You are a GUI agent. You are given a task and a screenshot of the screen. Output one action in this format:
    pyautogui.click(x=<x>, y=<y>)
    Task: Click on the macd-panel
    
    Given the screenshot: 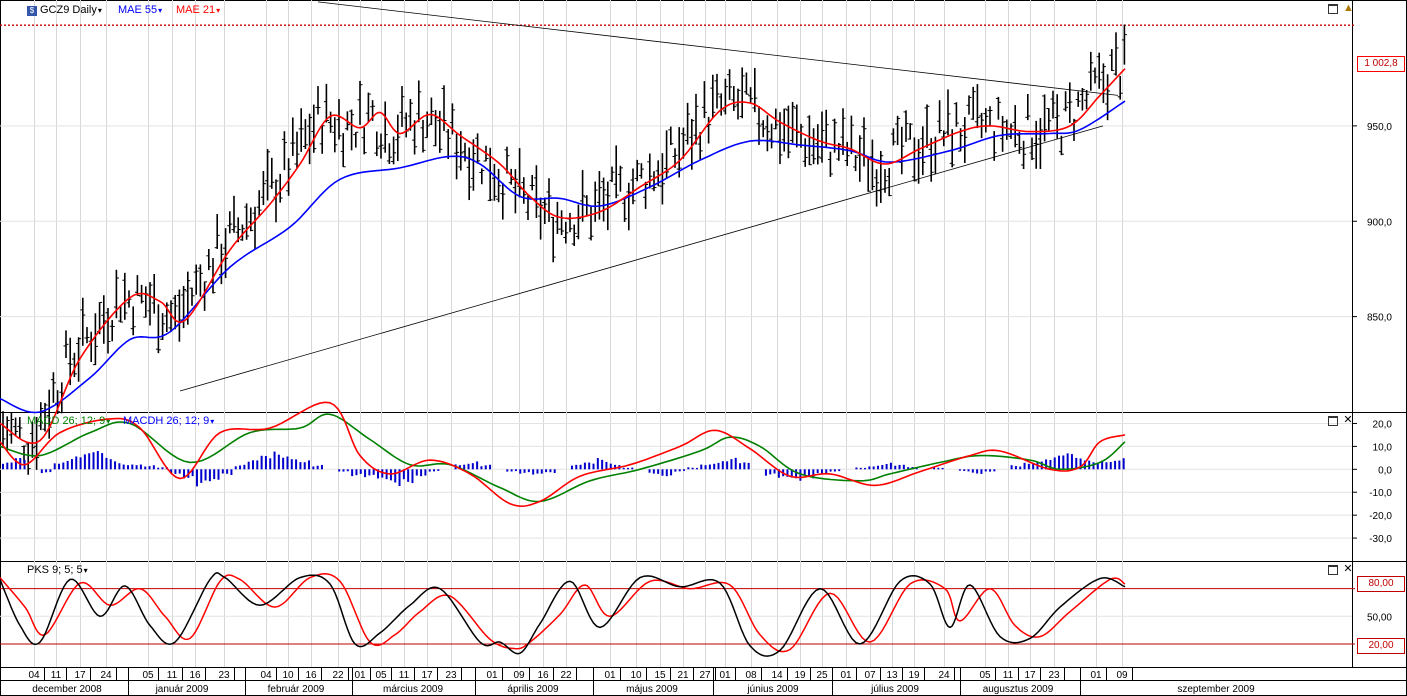 What is the action you would take?
    pyautogui.click(x=563, y=454)
    